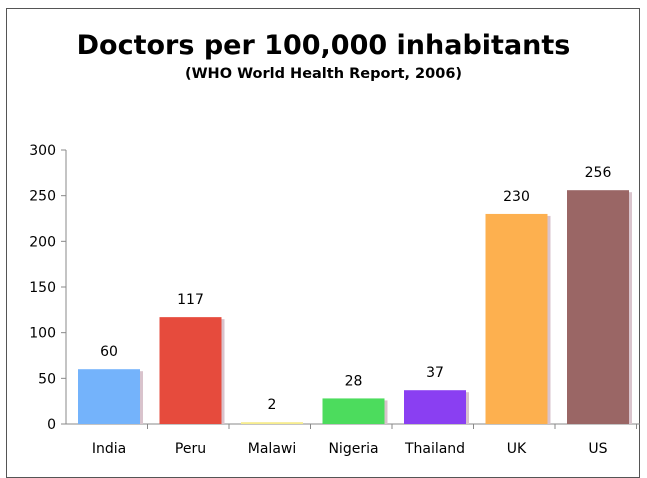  What do you see at coordinates (47, 379) in the screenshot?
I see `y-tick-label: 50` at bounding box center [47, 379].